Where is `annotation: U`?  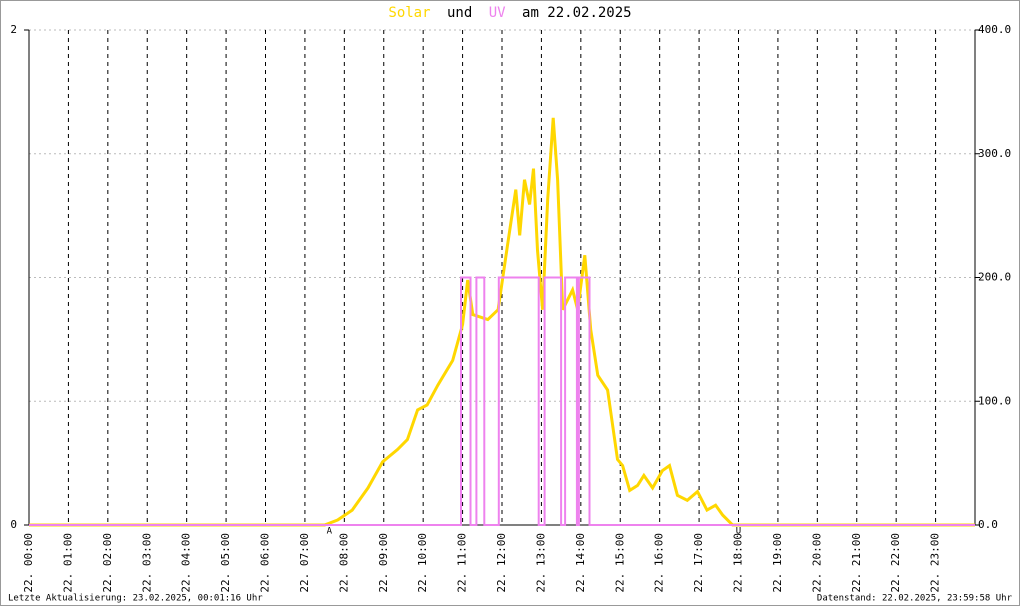
annotation: U is located at coordinates (738, 532).